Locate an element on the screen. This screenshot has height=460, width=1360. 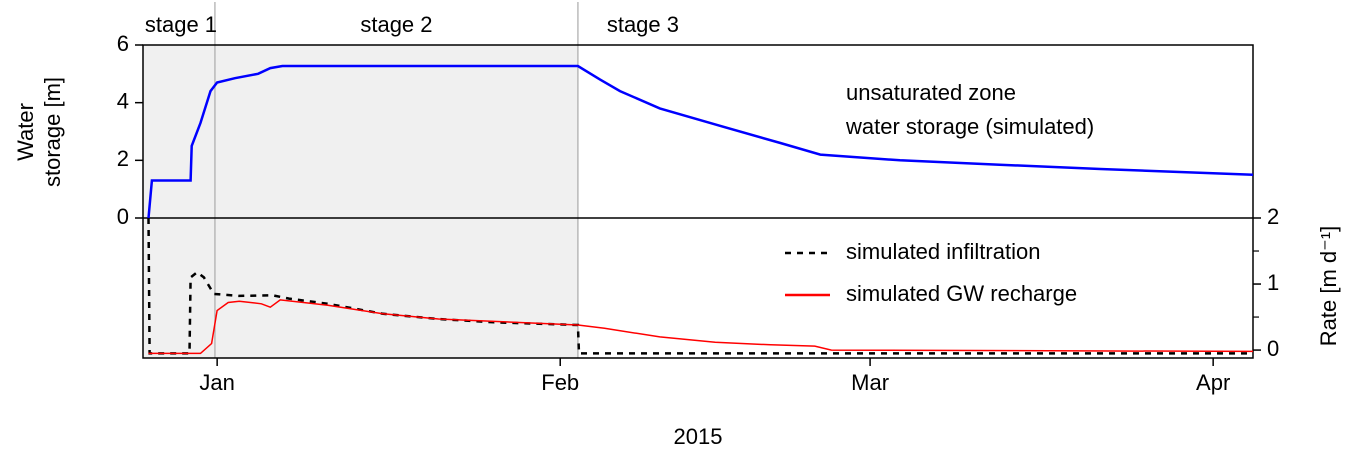
x-axis-label: 2015 is located at coordinates (698, 436).